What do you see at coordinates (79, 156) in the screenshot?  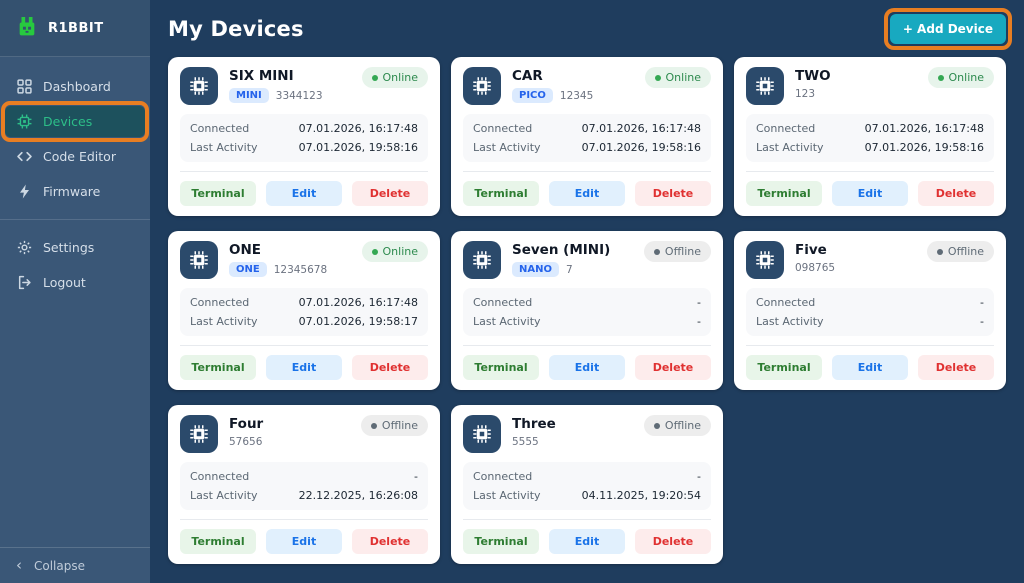 I see `sidebar-item-label: Code Editor` at bounding box center [79, 156].